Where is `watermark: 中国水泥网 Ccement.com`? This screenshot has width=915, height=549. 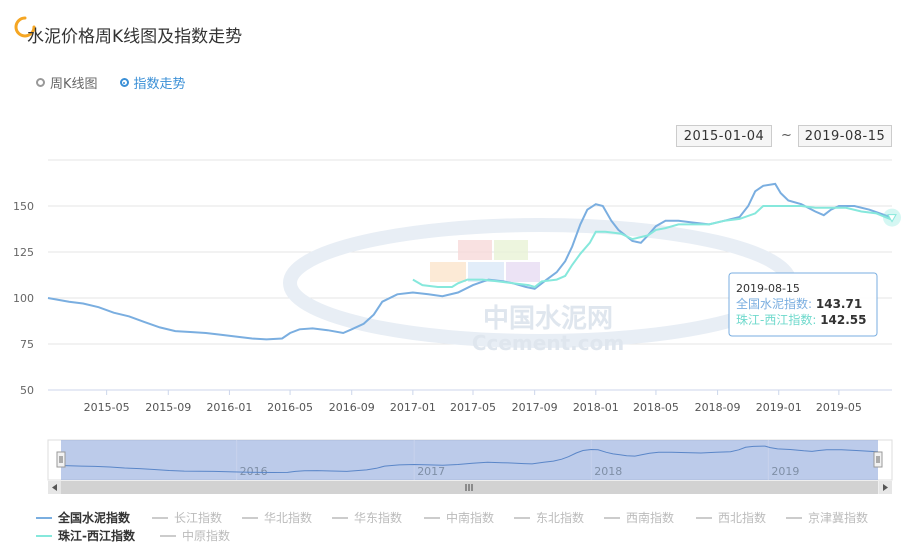
watermark: 中国水泥网 Ccement.com is located at coordinates (540, 286).